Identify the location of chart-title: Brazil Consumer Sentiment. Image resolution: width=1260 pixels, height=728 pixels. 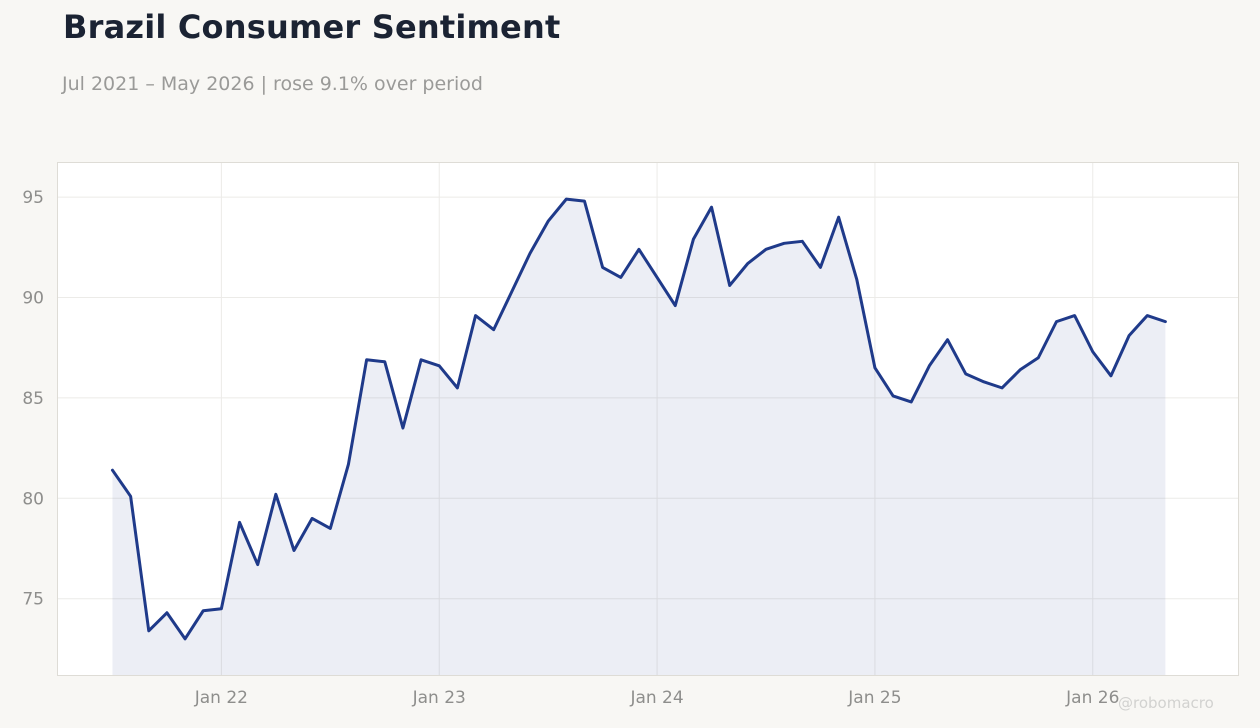
(312, 27).